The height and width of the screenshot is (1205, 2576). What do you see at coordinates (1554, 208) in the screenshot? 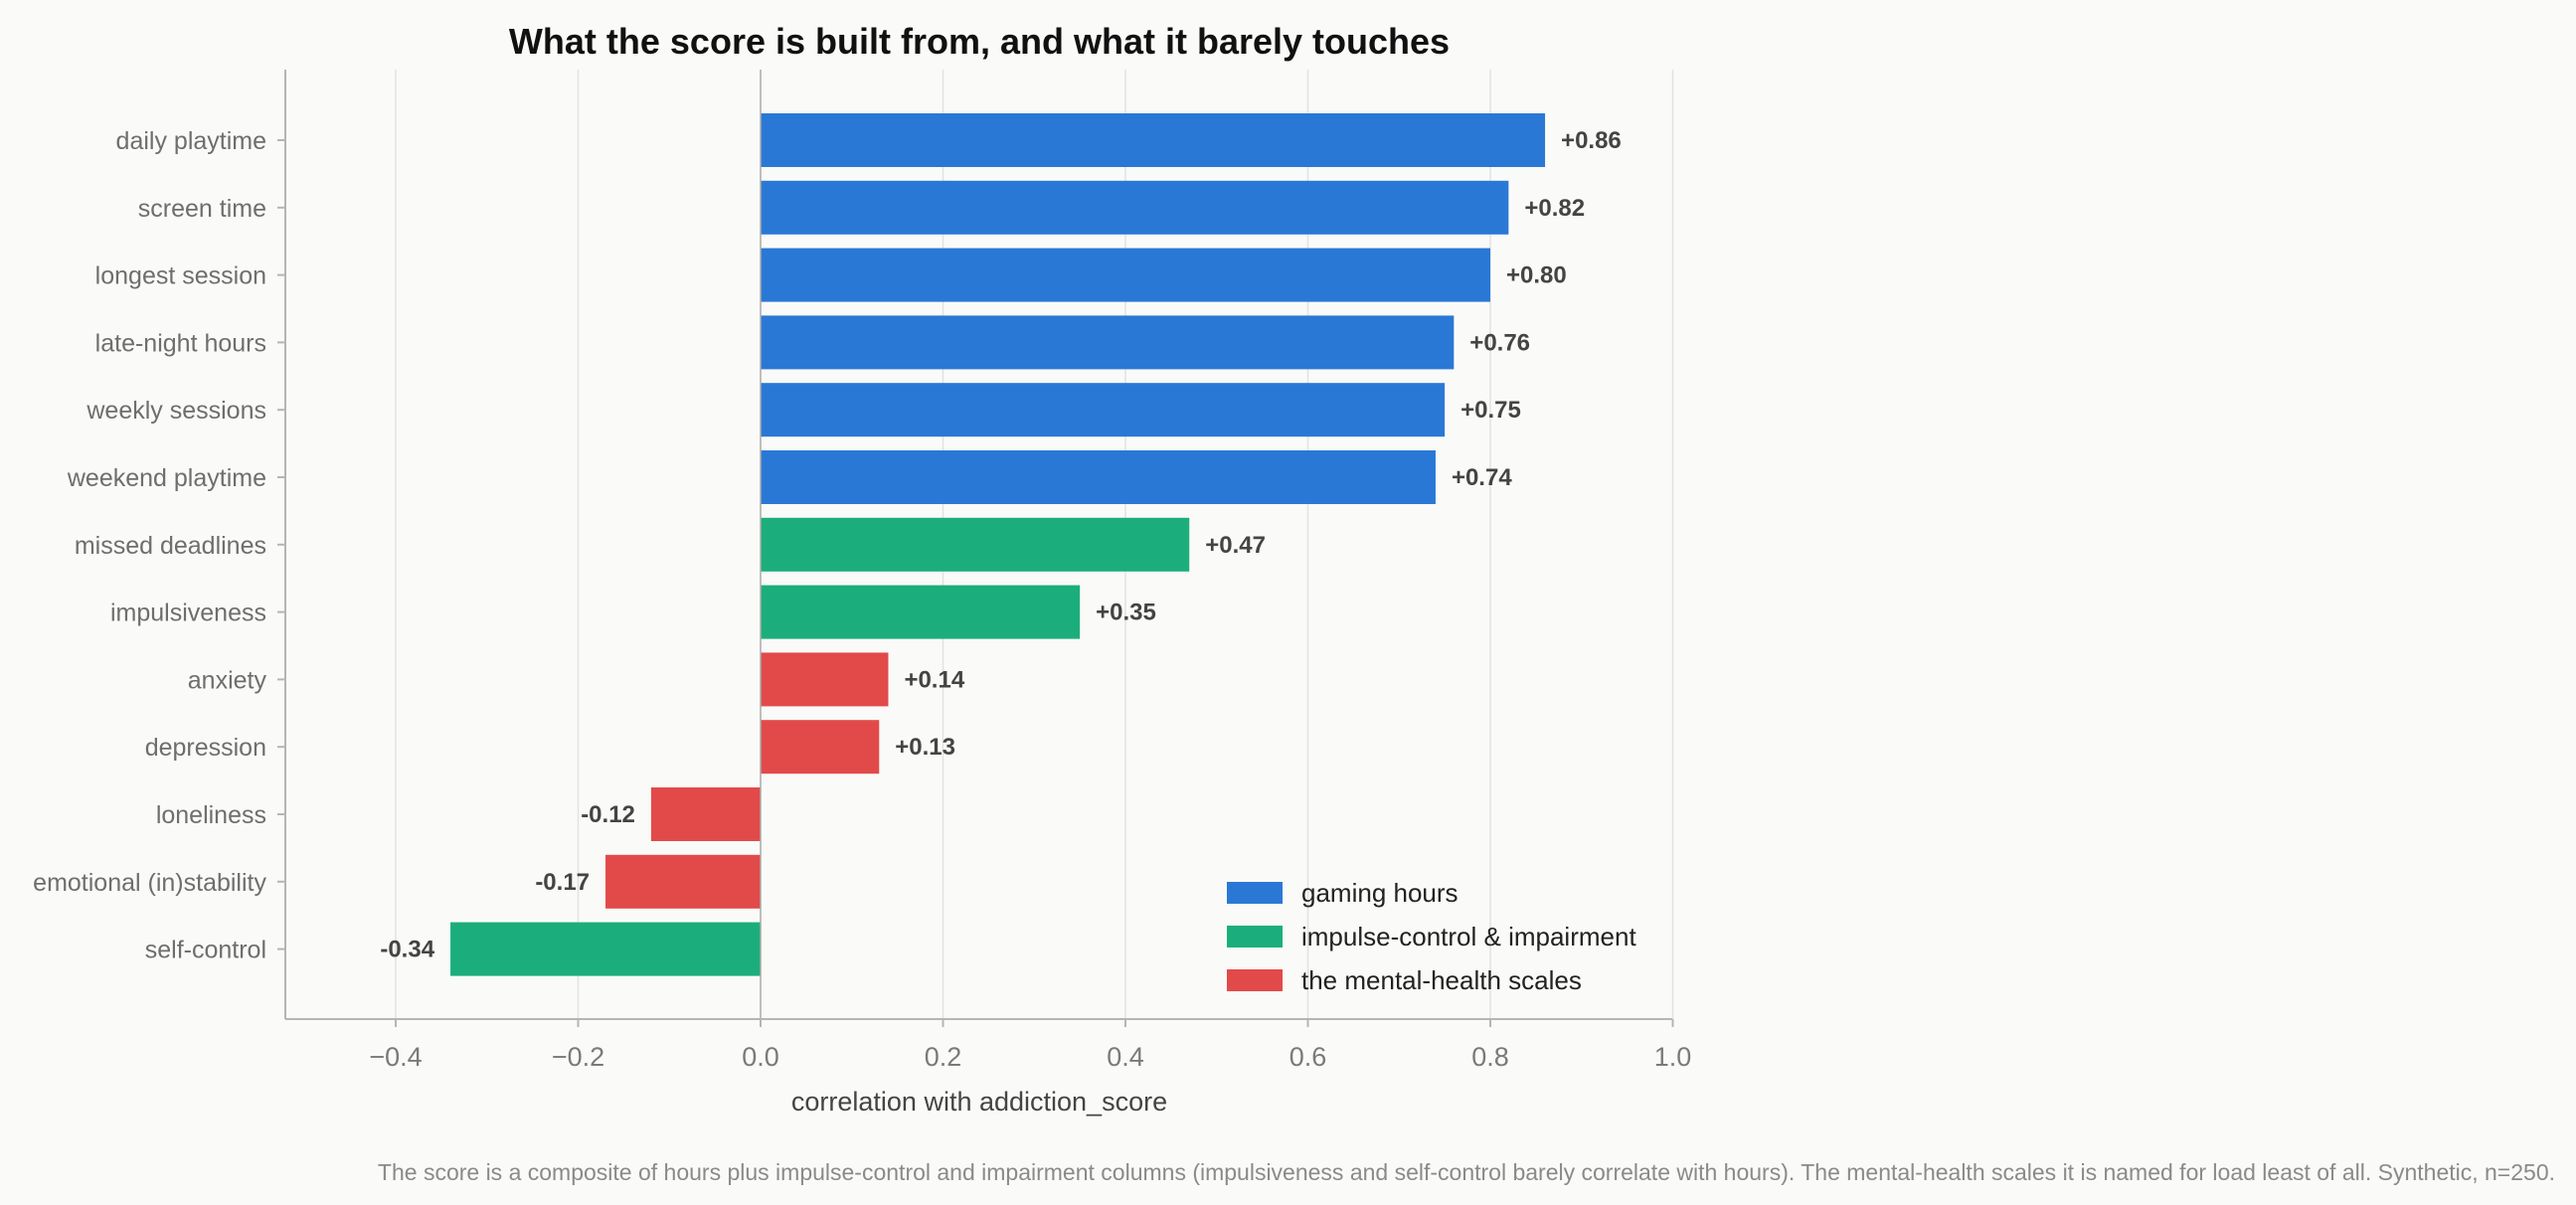
I see `value-label: +0.82` at bounding box center [1554, 208].